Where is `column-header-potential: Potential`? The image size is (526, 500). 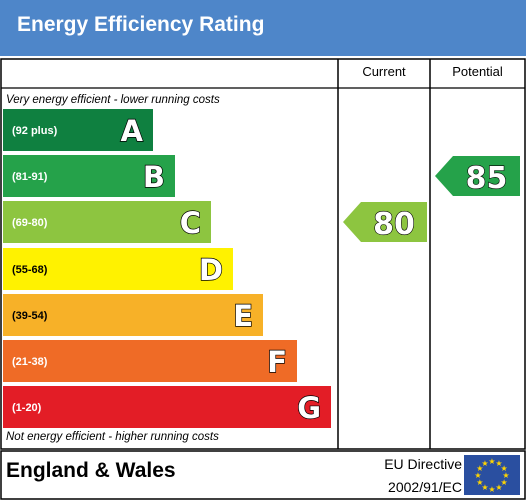
column-header-potential: Potential is located at coordinates (477, 71).